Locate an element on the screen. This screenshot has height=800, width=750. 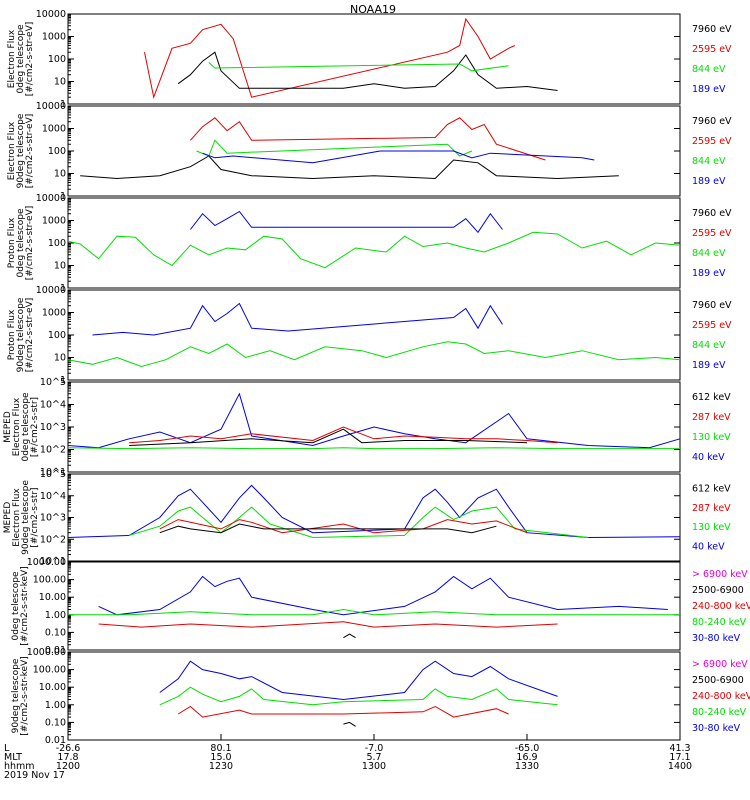
y-axis-label: MEPED is located at coordinates (8, 427).